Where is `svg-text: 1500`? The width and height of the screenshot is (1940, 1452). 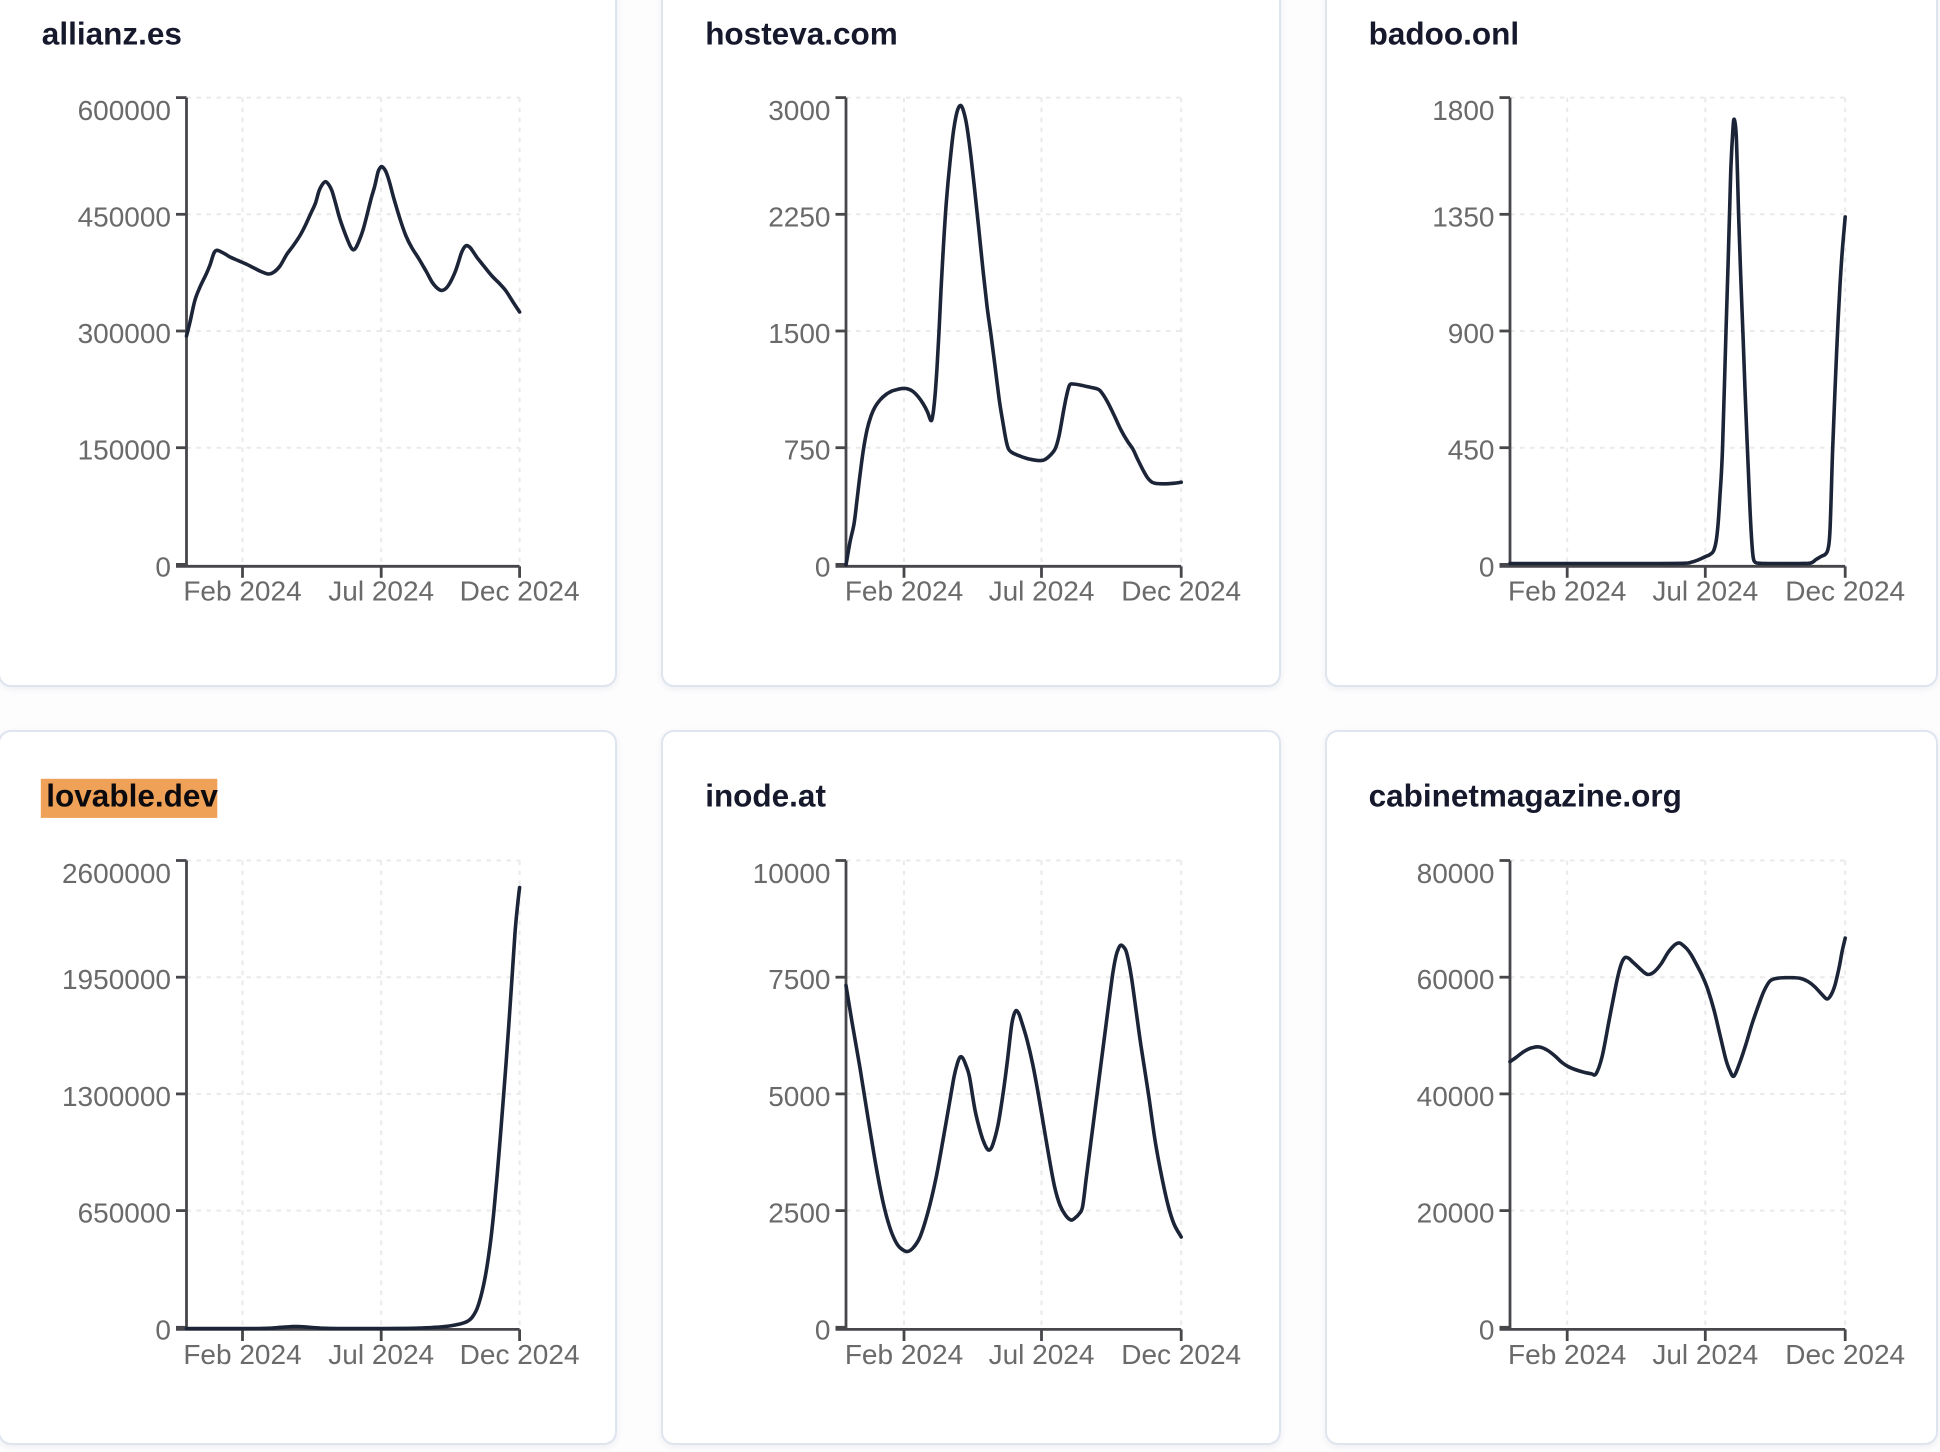
svg-text: 1500 is located at coordinates (799, 333).